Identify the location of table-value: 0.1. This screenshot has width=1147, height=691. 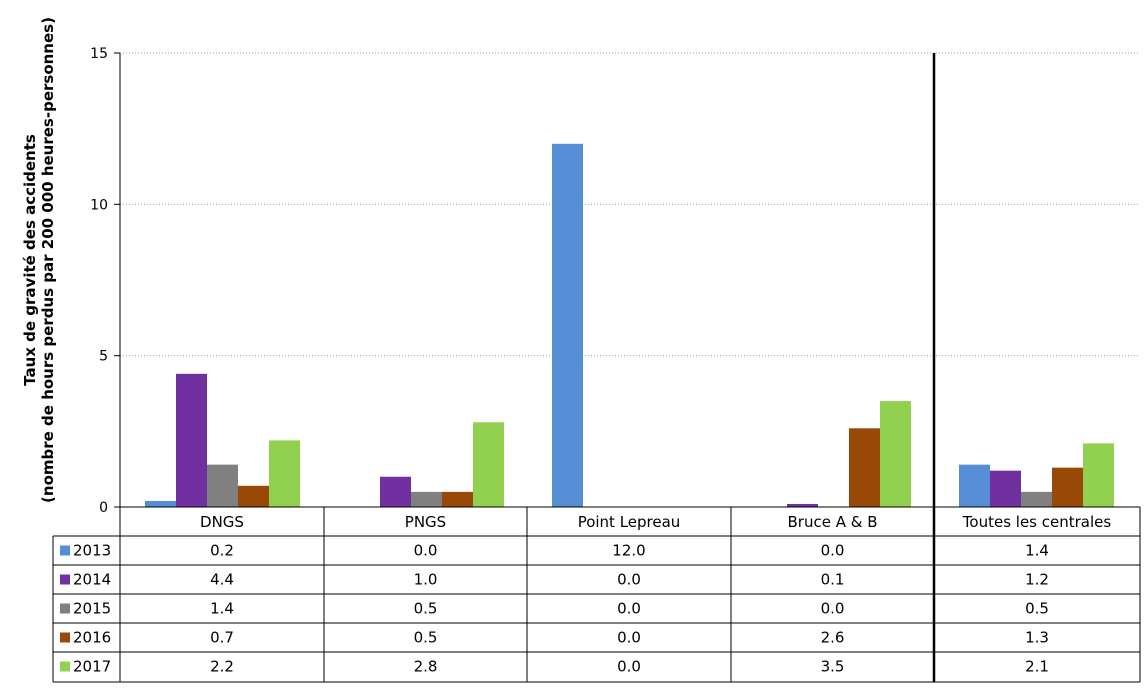
(833, 580).